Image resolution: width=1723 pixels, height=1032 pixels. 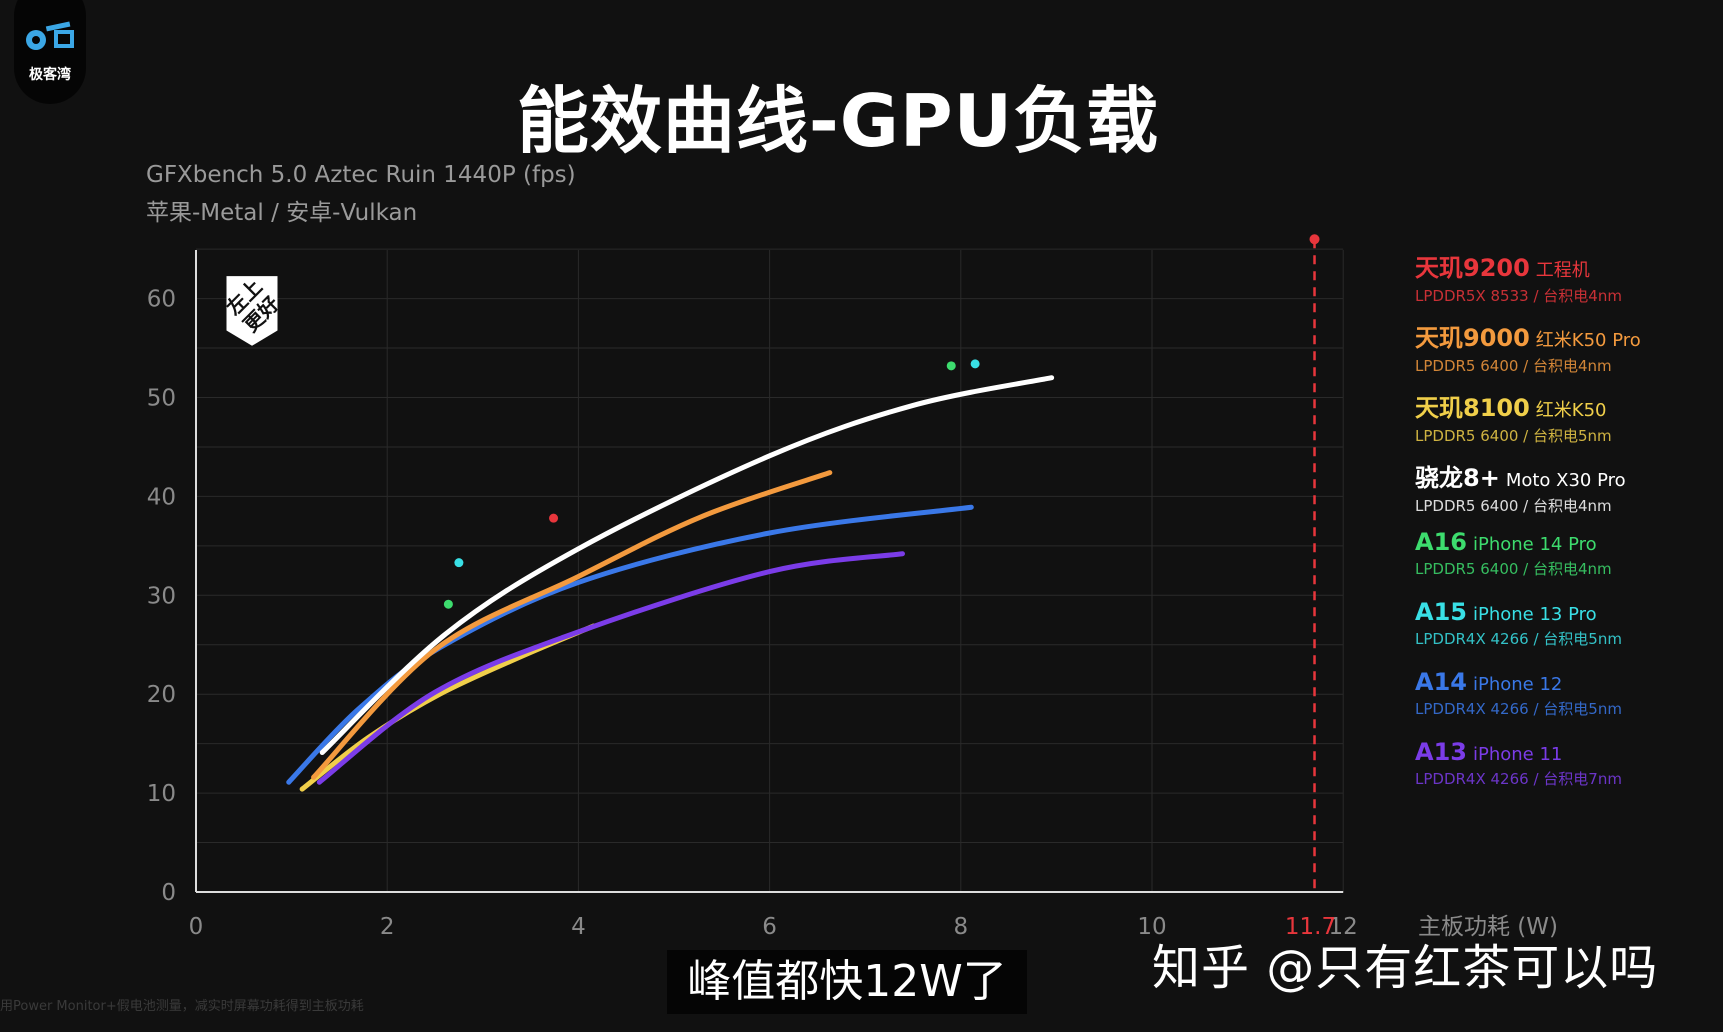 What do you see at coordinates (1488, 927) in the screenshot?
I see `x-axis-title: 主板功耗 (W)` at bounding box center [1488, 927].